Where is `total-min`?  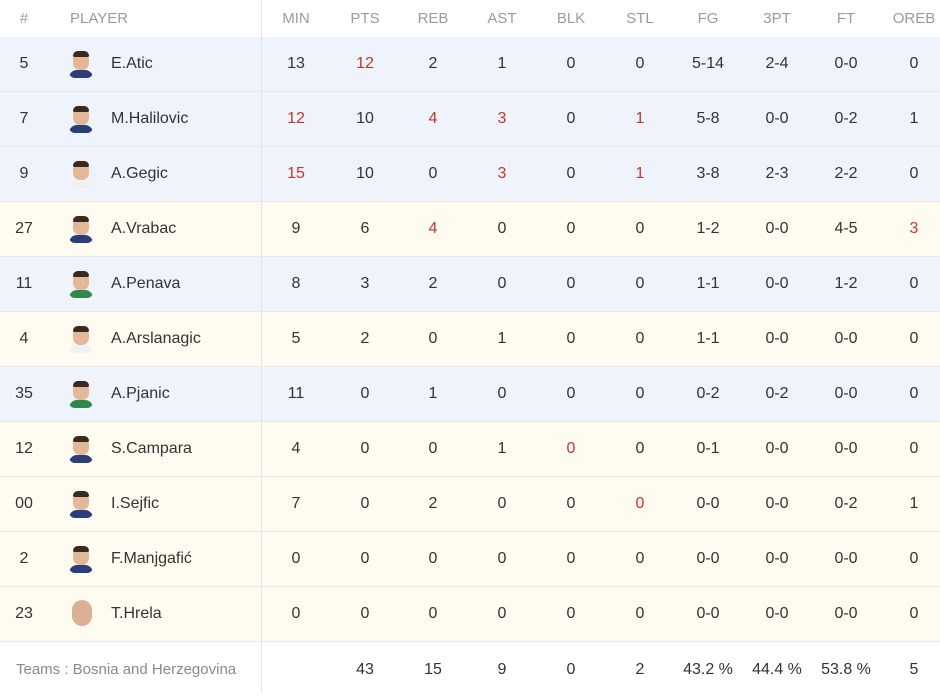
total-min is located at coordinates (296, 669).